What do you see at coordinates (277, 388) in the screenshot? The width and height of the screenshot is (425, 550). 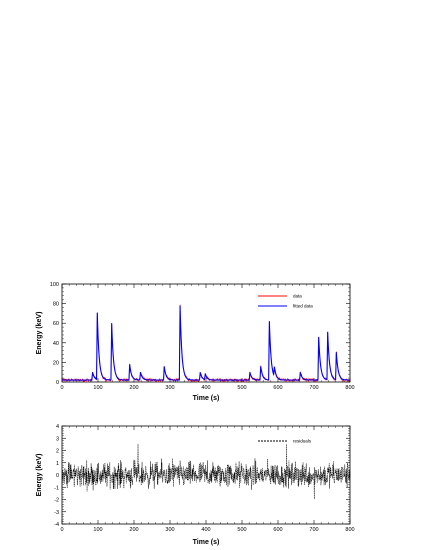 I see `top-x-tick-label: 600` at bounding box center [277, 388].